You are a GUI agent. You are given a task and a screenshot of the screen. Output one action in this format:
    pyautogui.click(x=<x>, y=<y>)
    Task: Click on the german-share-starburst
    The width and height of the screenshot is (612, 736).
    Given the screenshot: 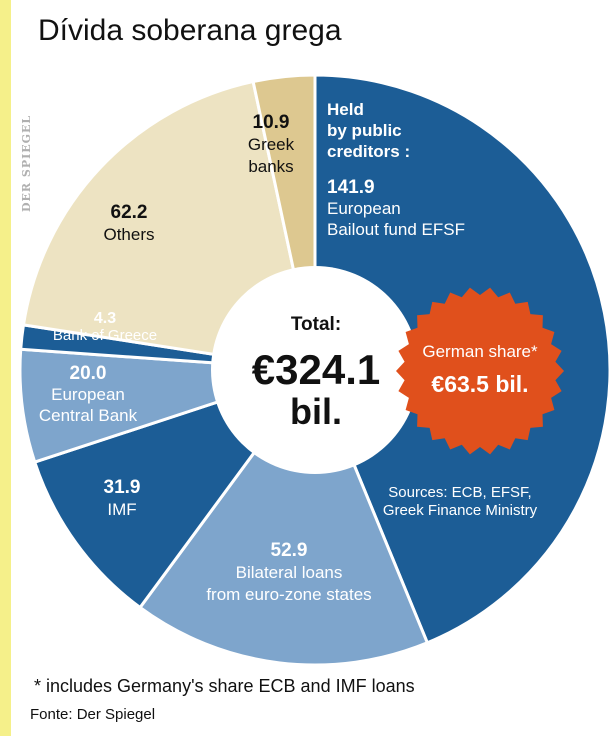 What is the action you would take?
    pyautogui.click(x=480, y=371)
    